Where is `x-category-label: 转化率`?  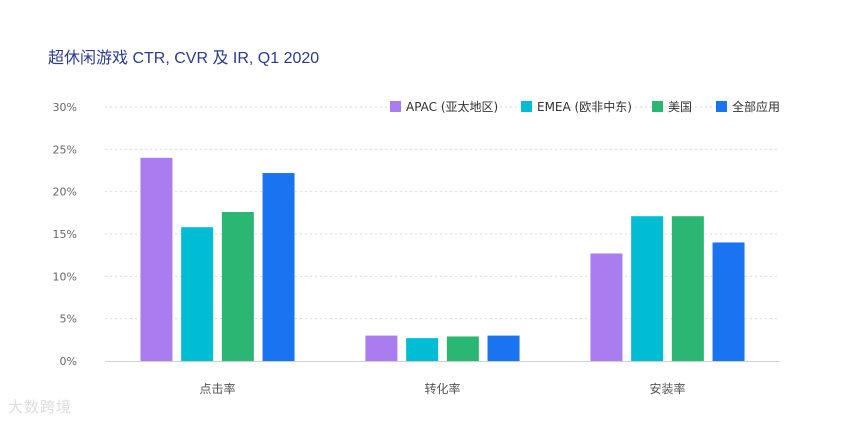
x-category-label: 转化率 is located at coordinates (442, 388).